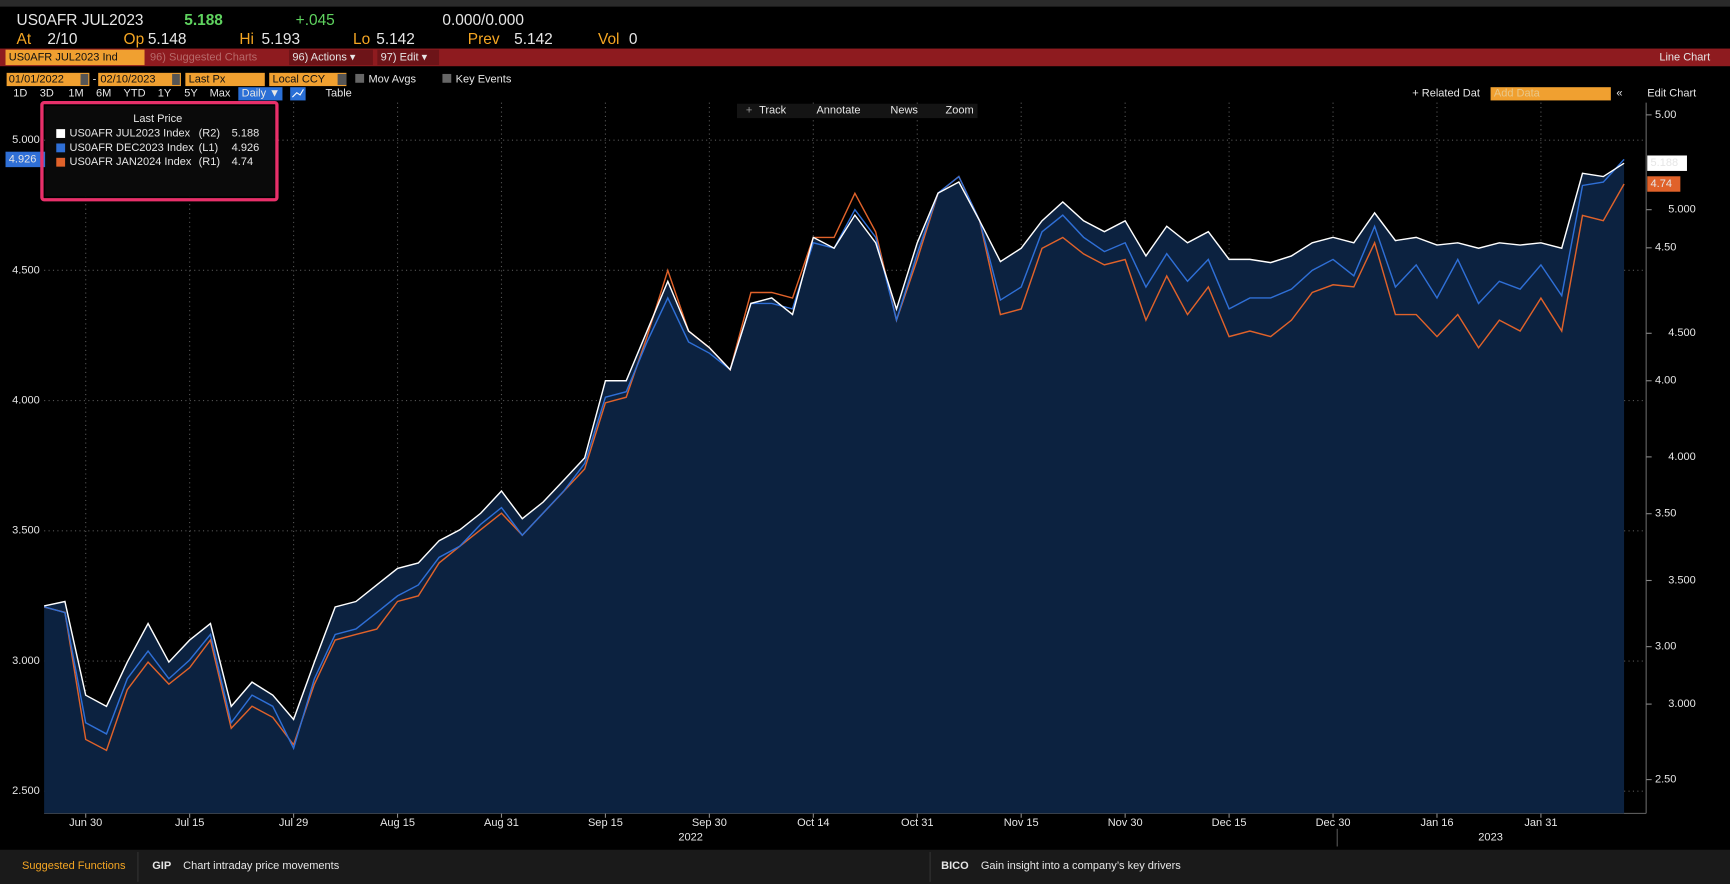 This screenshot has height=884, width=1730. What do you see at coordinates (1665, 780) in the screenshot?
I see `y-tick-label: 2.50` at bounding box center [1665, 780].